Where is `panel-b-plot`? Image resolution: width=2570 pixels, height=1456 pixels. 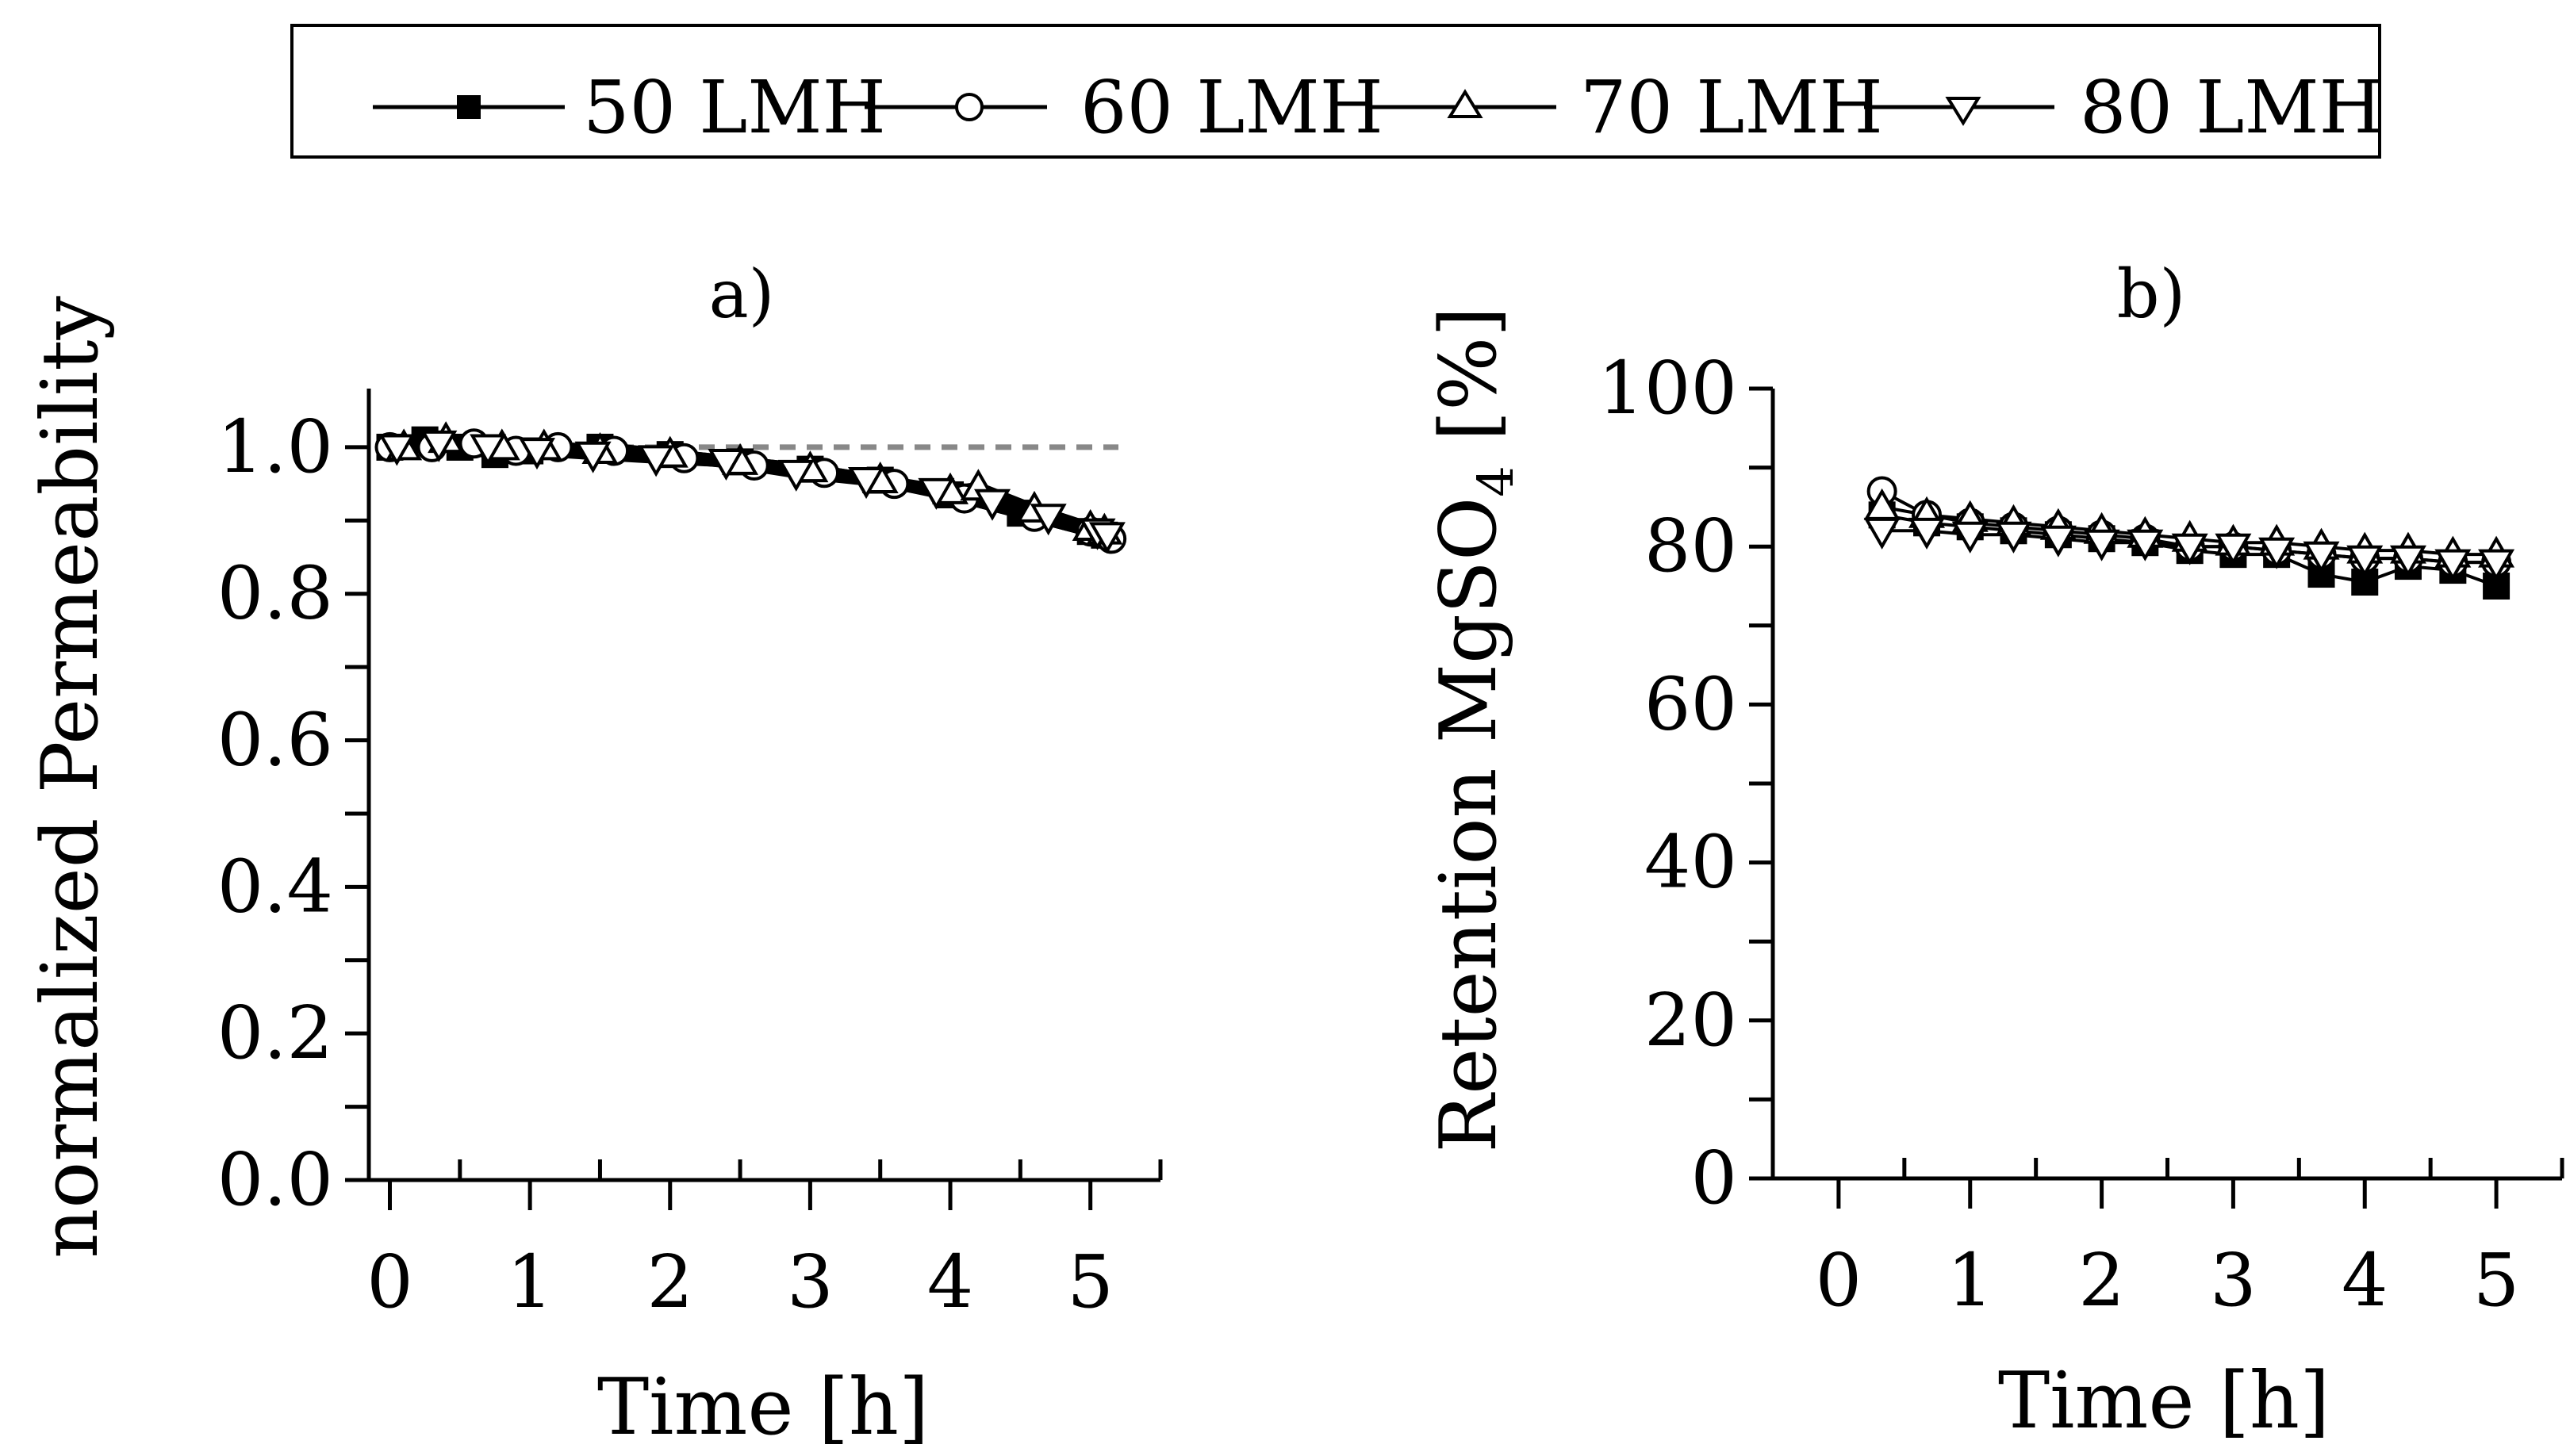 panel-b-plot is located at coordinates (2189, 538).